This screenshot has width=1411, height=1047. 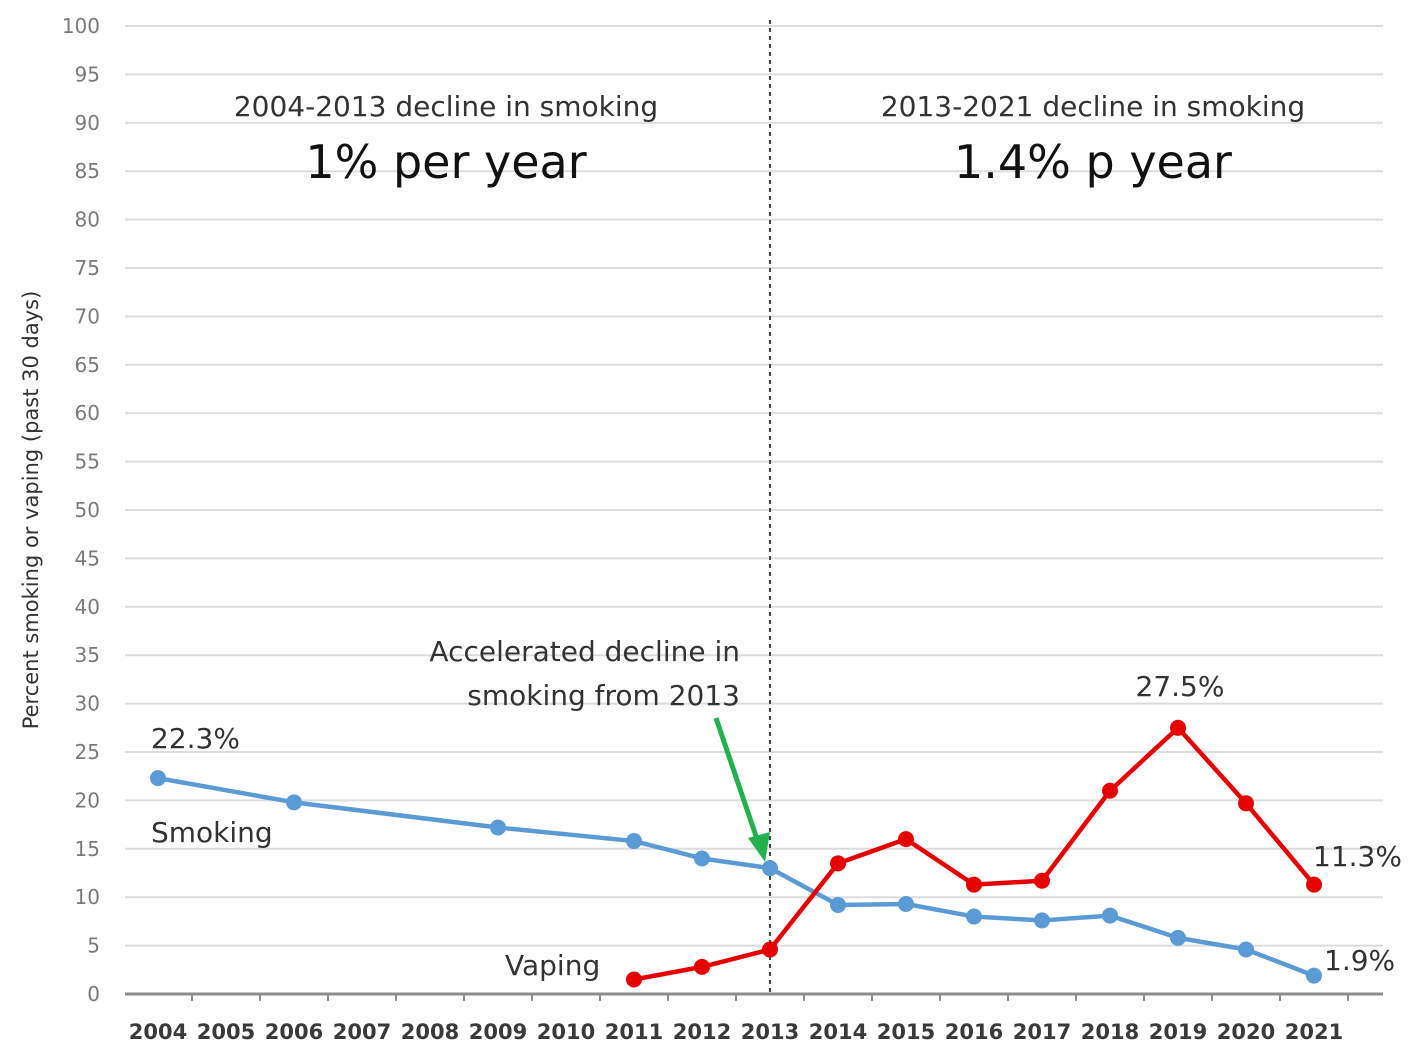 What do you see at coordinates (87, 268) in the screenshot?
I see `y-tick-label: 75` at bounding box center [87, 268].